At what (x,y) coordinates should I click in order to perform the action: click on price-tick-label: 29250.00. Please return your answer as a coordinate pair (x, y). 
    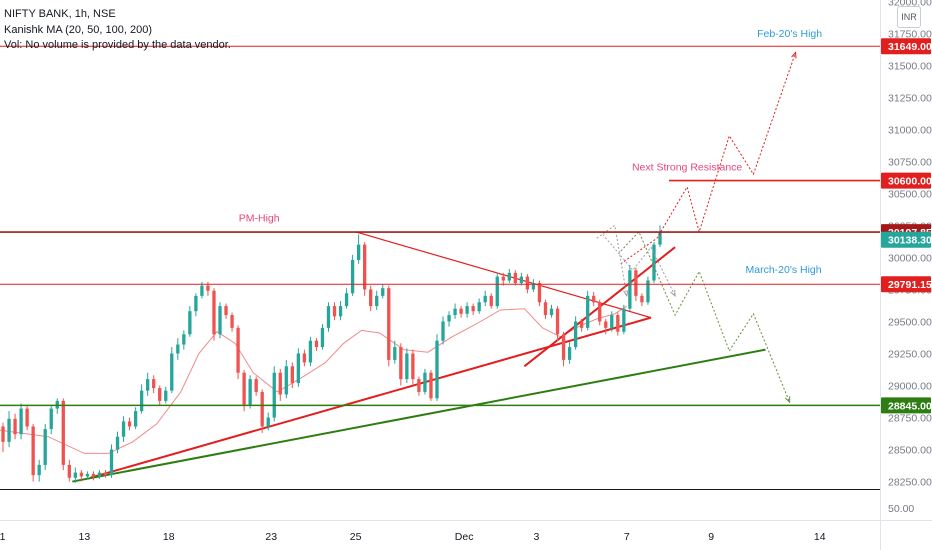
    Looking at the image, I should click on (910, 354).